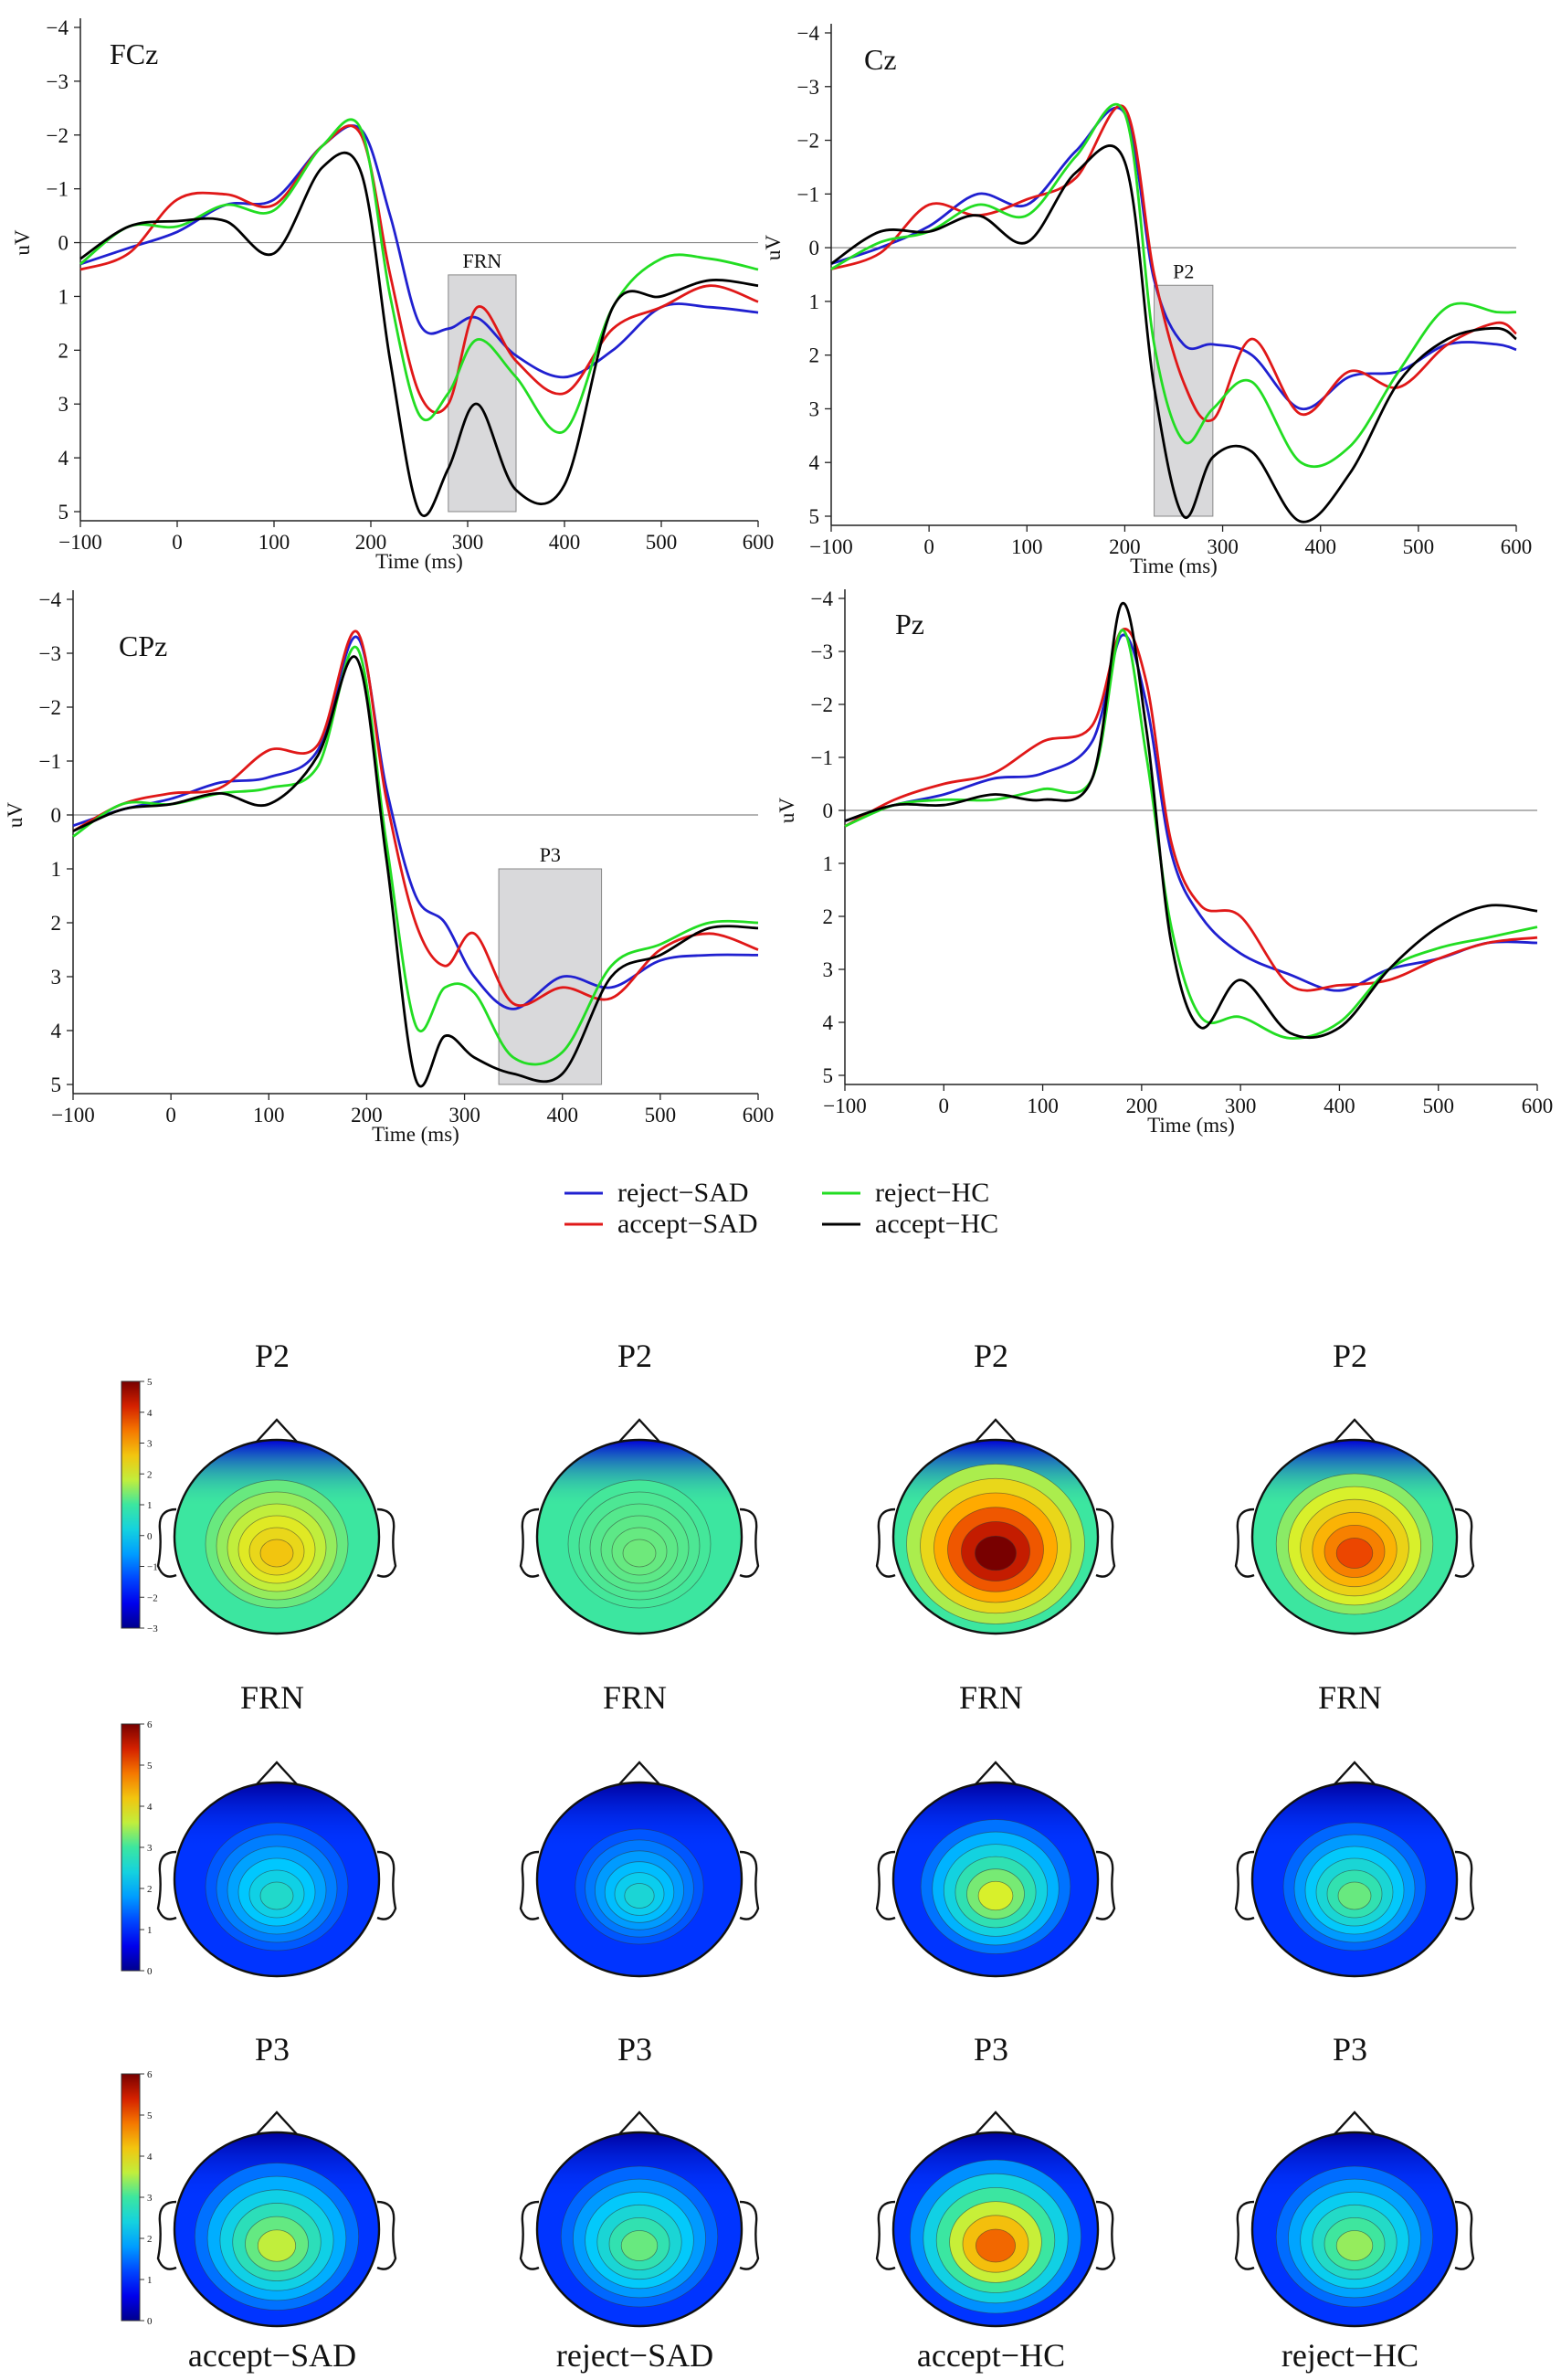 This screenshot has width=1561, height=2380. What do you see at coordinates (786, 811) in the screenshot?
I see `y-axis-label: uV` at bounding box center [786, 811].